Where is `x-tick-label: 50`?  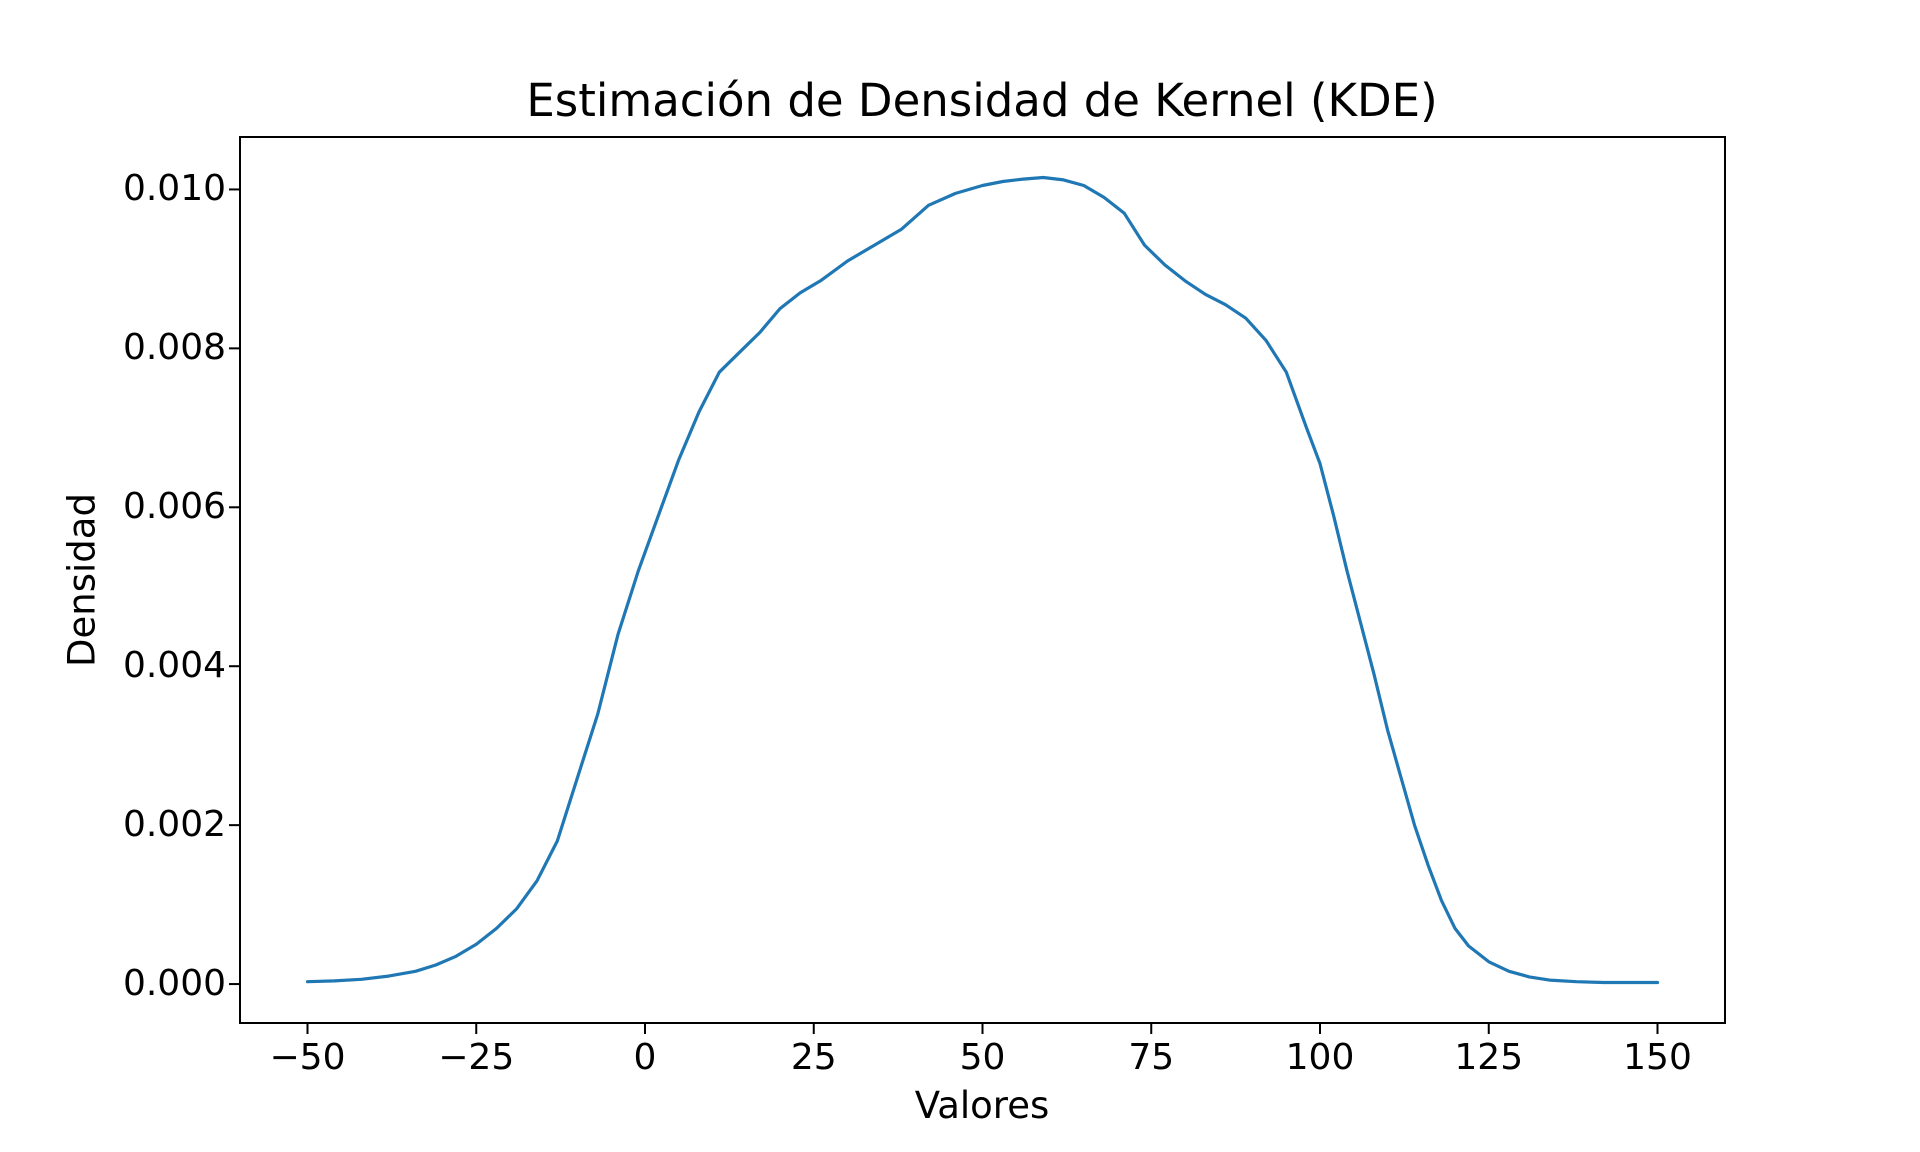
x-tick-label: 50 is located at coordinates (982, 1057).